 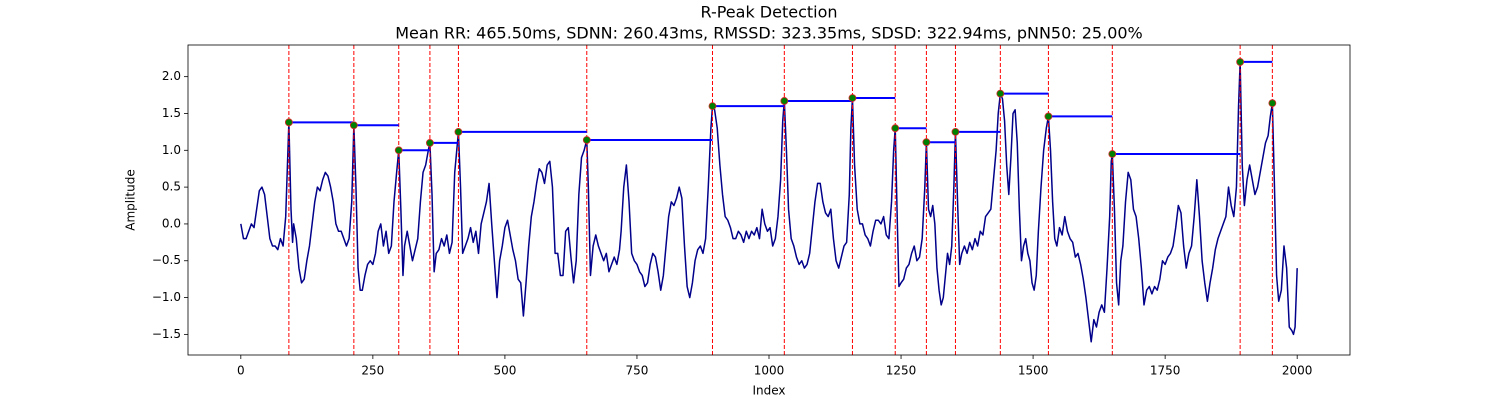 I want to click on y-tick-label: 1.5, so click(x=171, y=113).